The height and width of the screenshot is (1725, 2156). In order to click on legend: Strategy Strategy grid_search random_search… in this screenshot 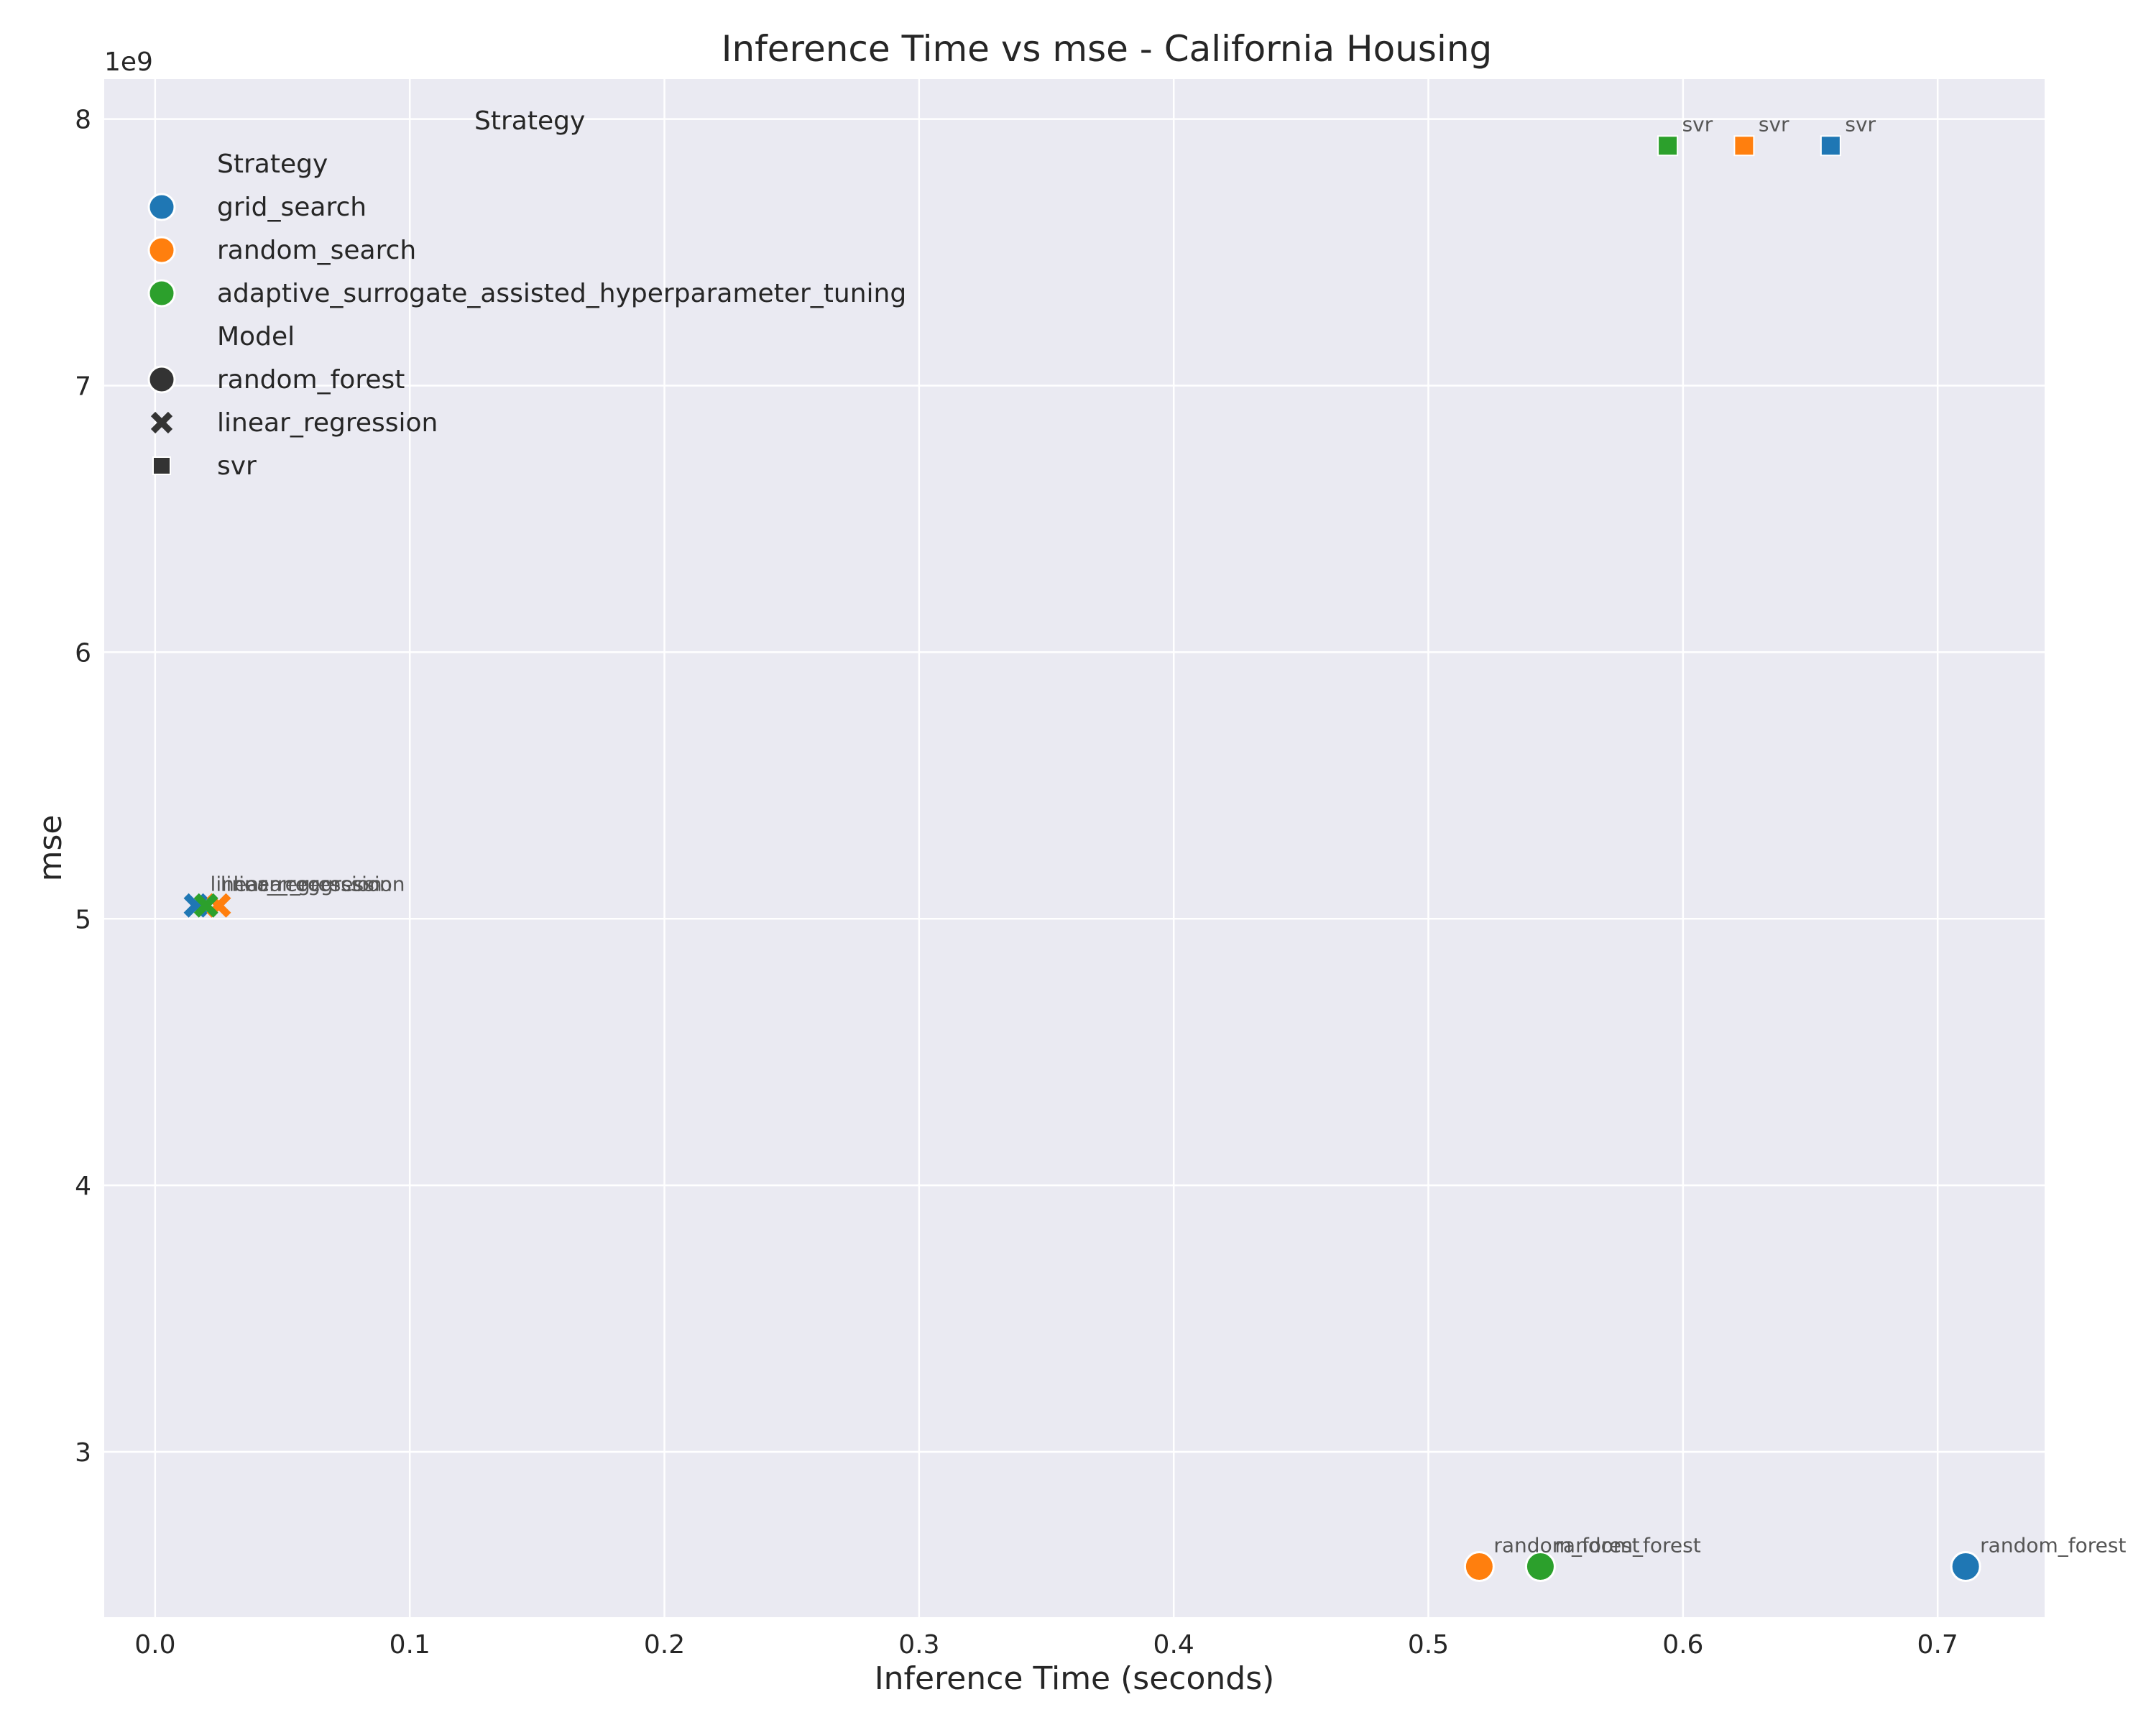, I will do `click(526, 293)`.